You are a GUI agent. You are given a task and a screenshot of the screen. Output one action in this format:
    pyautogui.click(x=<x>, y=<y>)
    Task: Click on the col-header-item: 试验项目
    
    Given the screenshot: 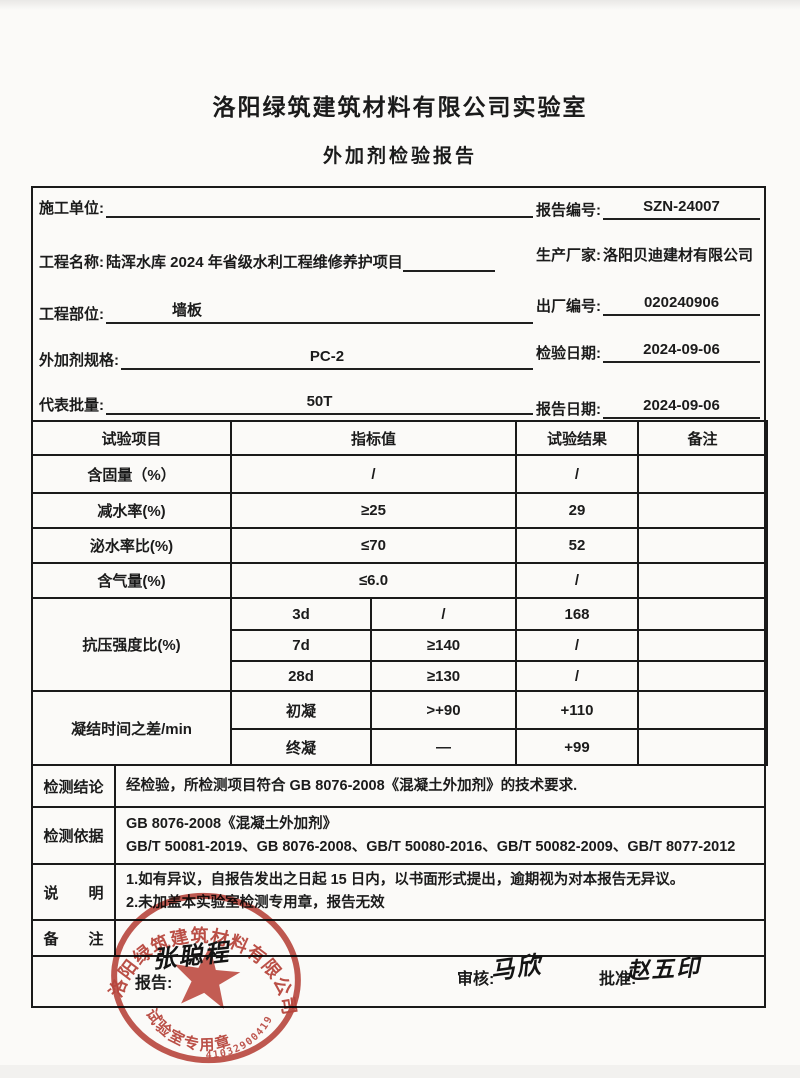 What is the action you would take?
    pyautogui.click(x=131, y=438)
    